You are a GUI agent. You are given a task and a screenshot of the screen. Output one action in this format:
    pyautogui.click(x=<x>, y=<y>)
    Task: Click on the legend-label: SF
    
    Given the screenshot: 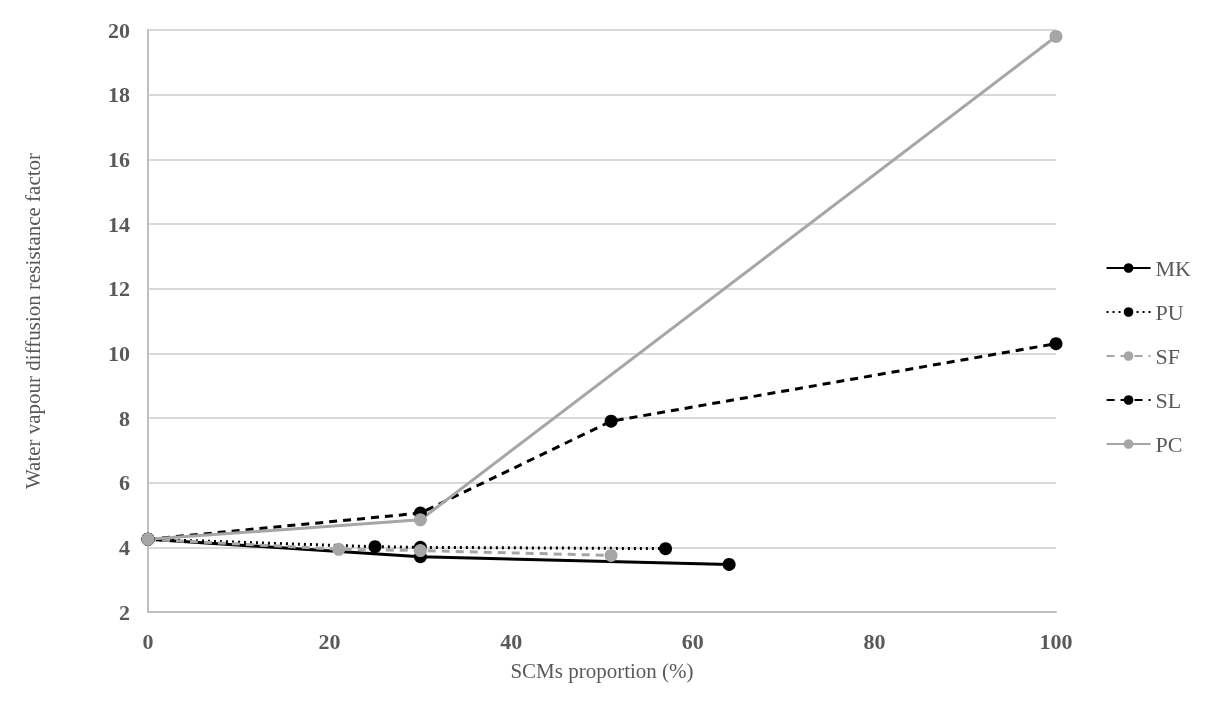 What is the action you would take?
    pyautogui.click(x=1168, y=356)
    